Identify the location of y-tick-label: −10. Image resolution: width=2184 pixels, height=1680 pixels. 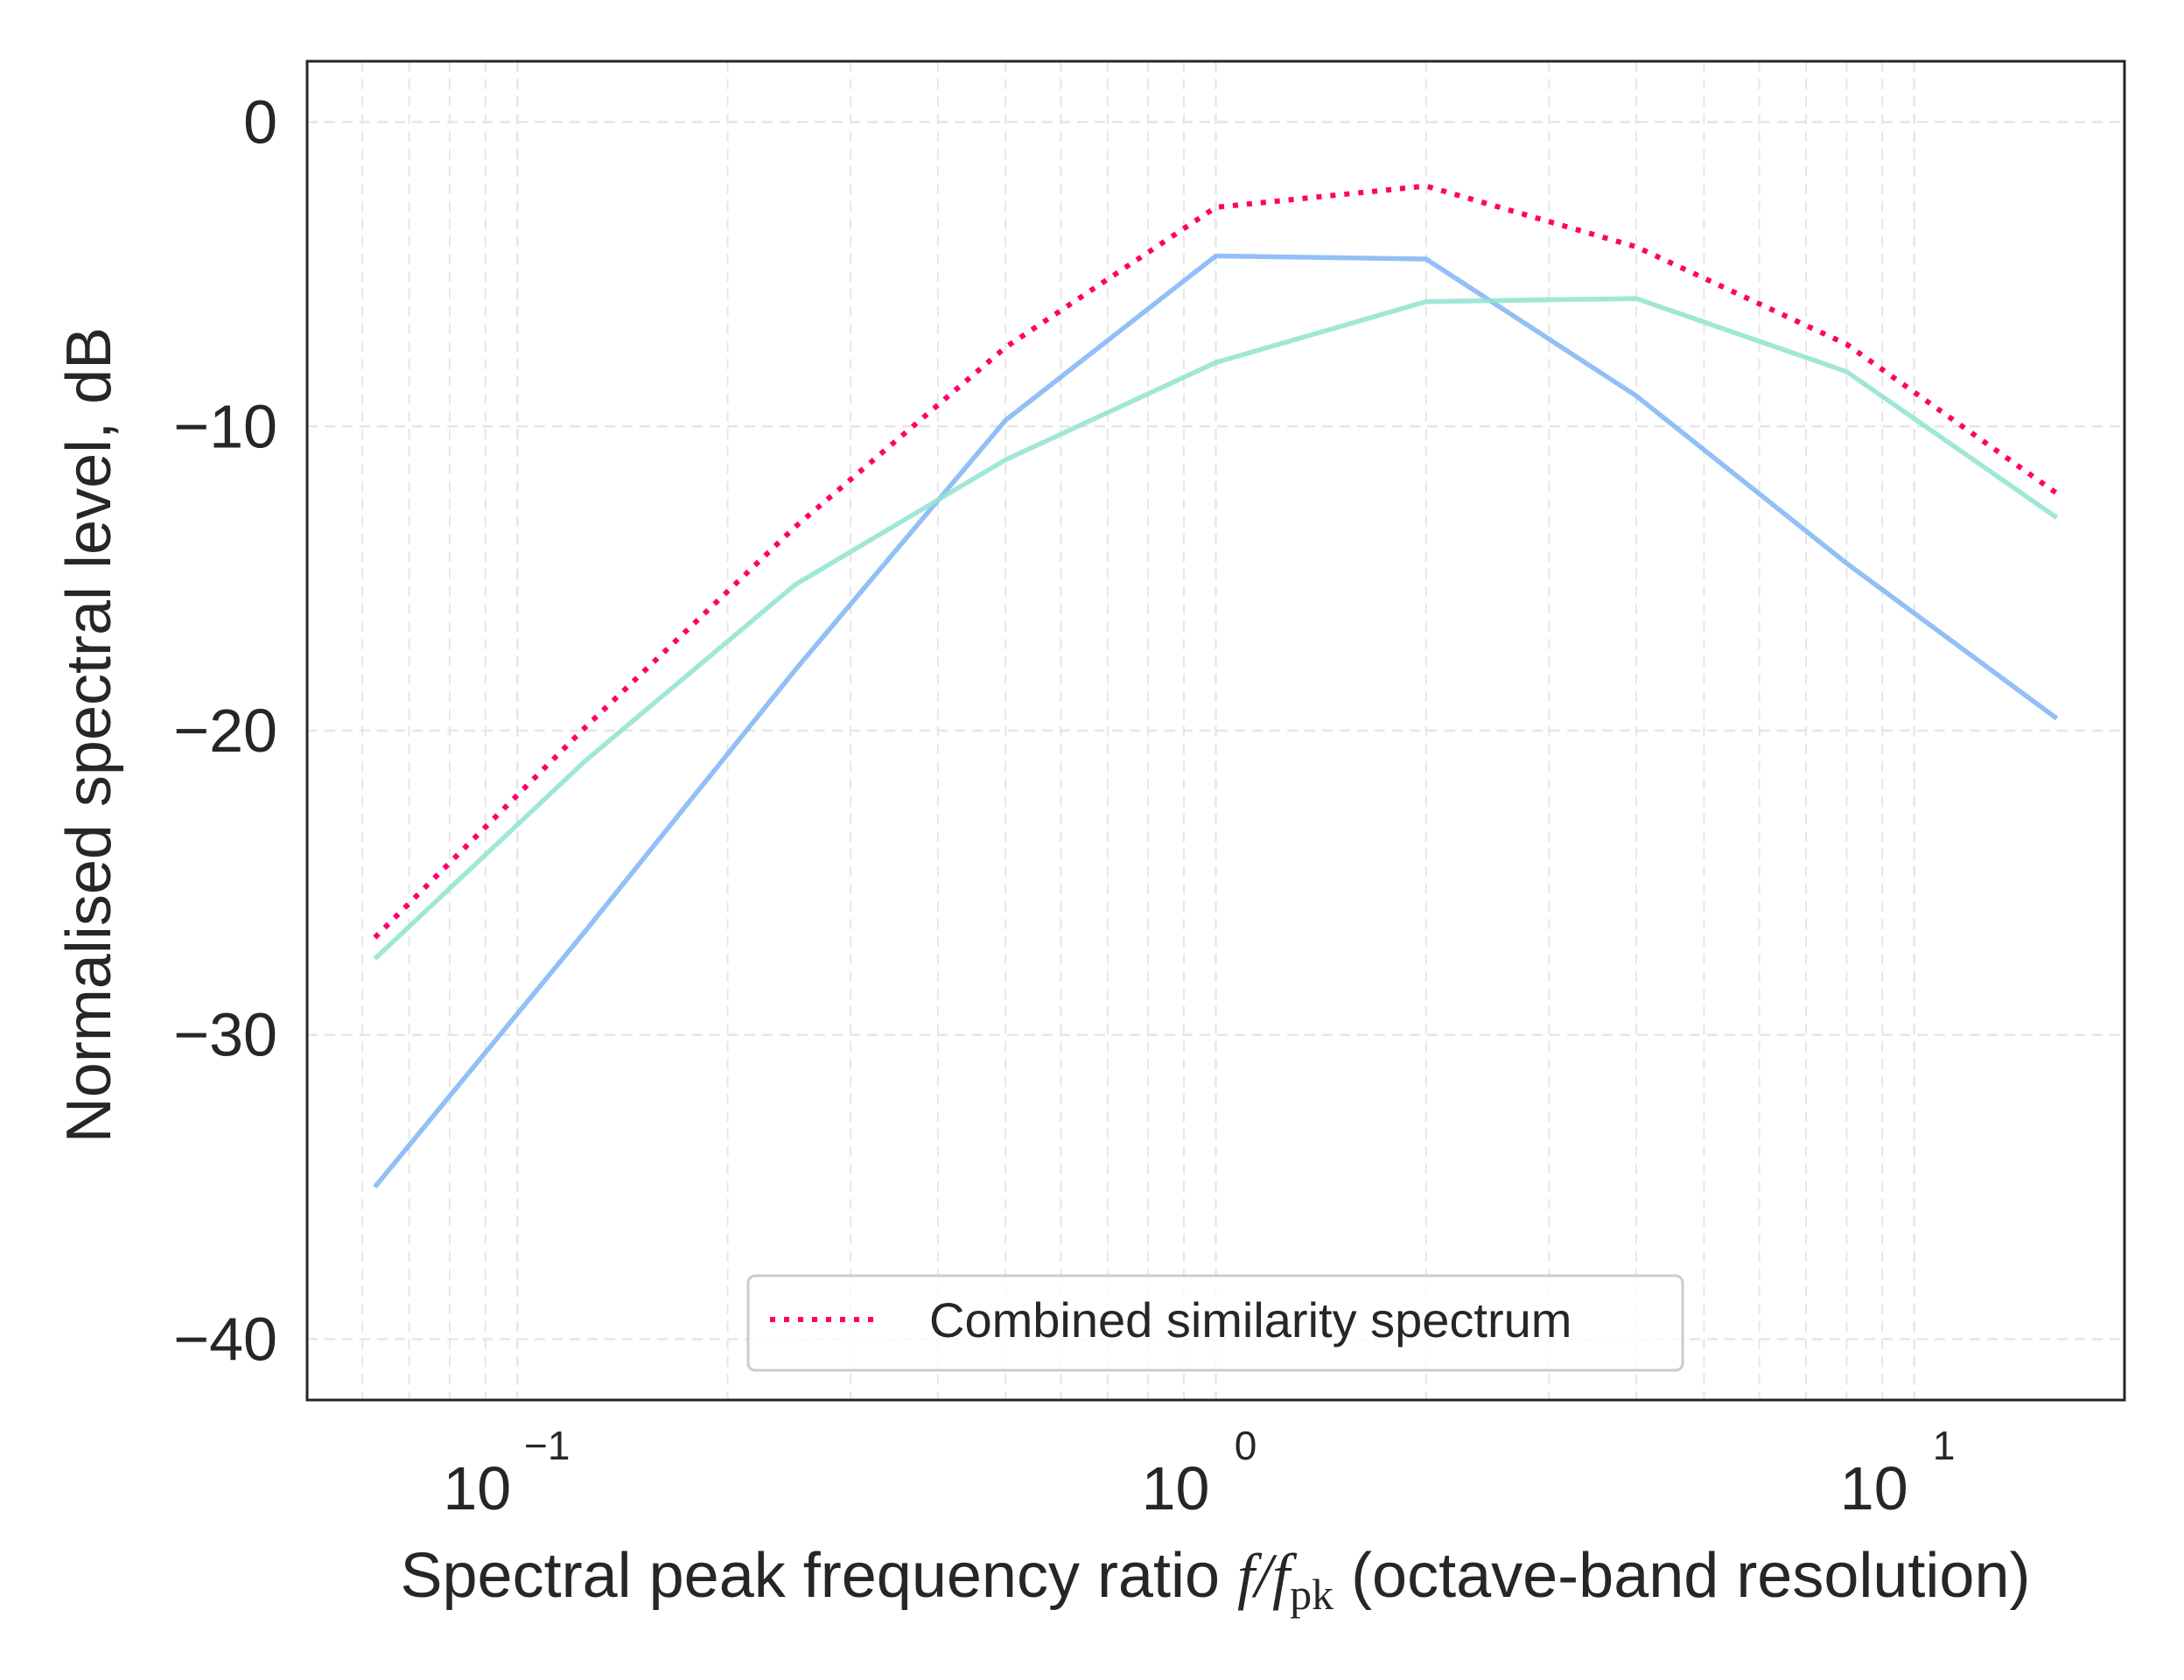
(225, 426).